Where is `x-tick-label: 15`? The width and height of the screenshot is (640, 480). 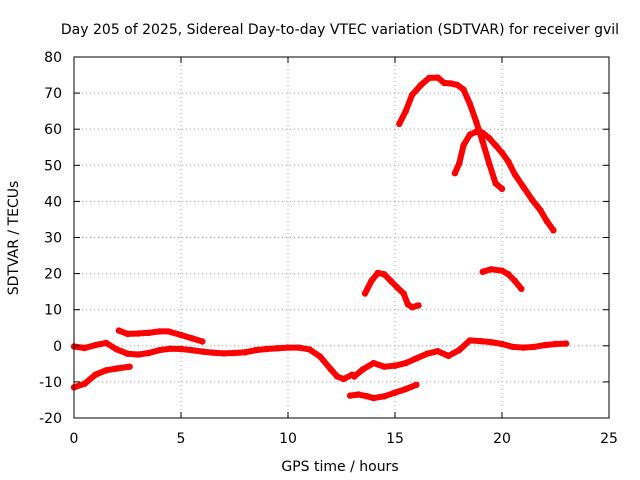
x-tick-label: 15 is located at coordinates (395, 439).